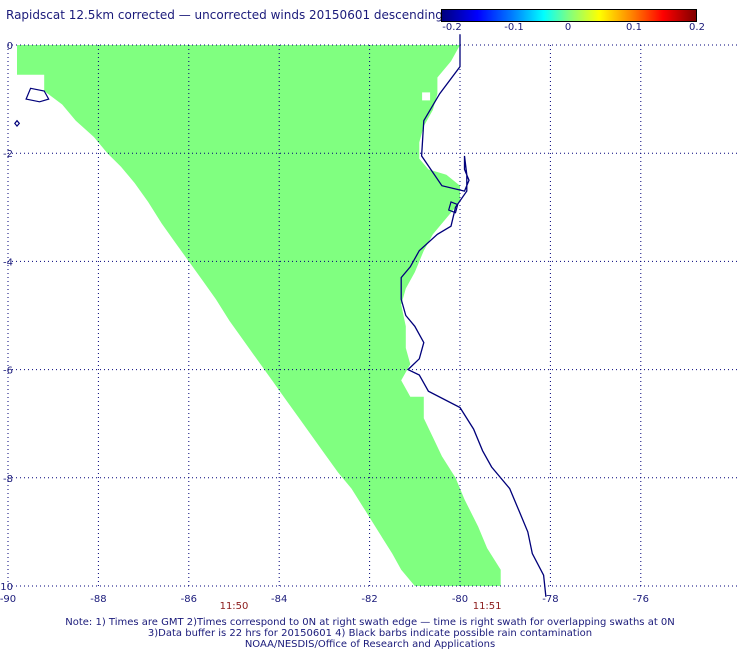 This screenshot has height=650, width=740. What do you see at coordinates (6, 587) in the screenshot?
I see `y-tick-label-5: -10` at bounding box center [6, 587].